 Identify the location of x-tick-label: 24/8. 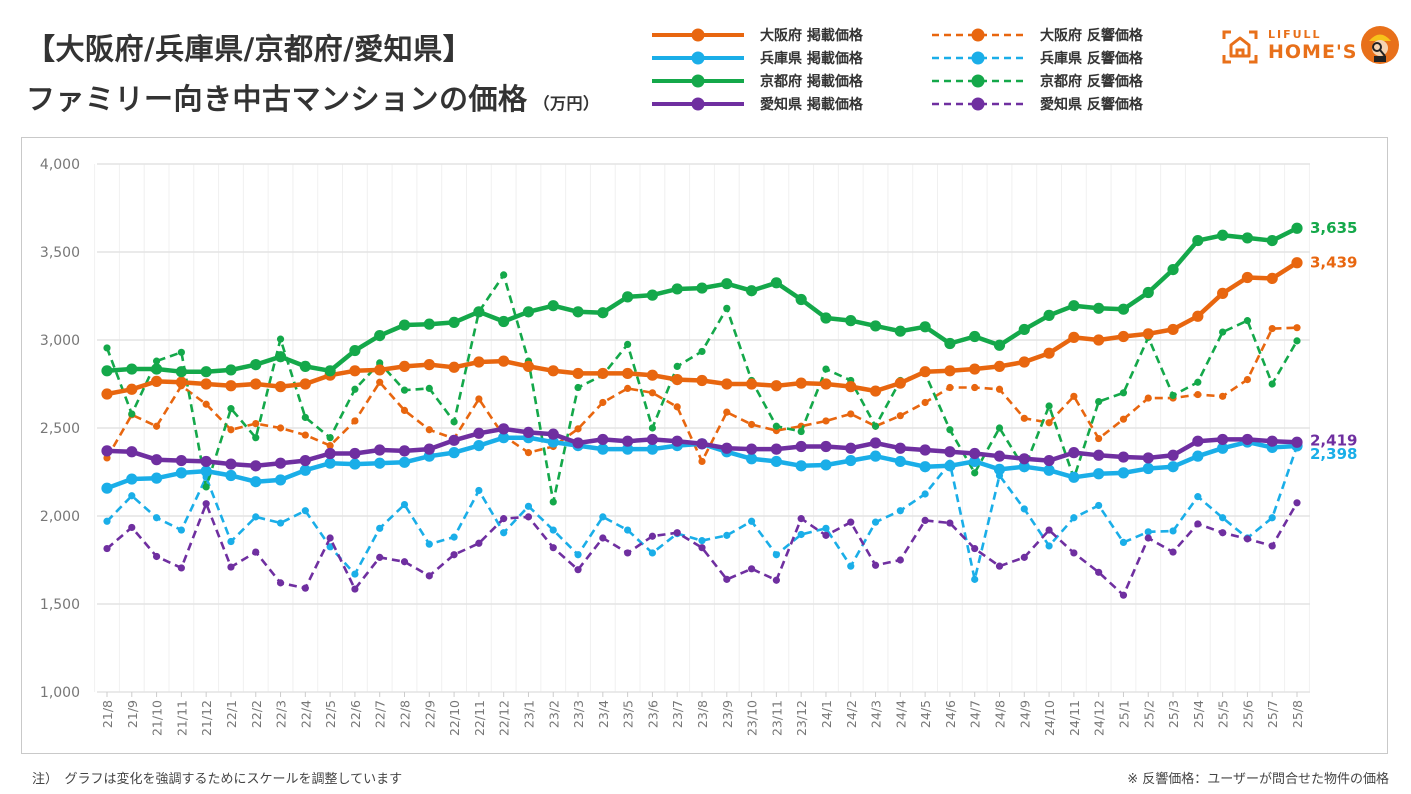
(1000, 714).